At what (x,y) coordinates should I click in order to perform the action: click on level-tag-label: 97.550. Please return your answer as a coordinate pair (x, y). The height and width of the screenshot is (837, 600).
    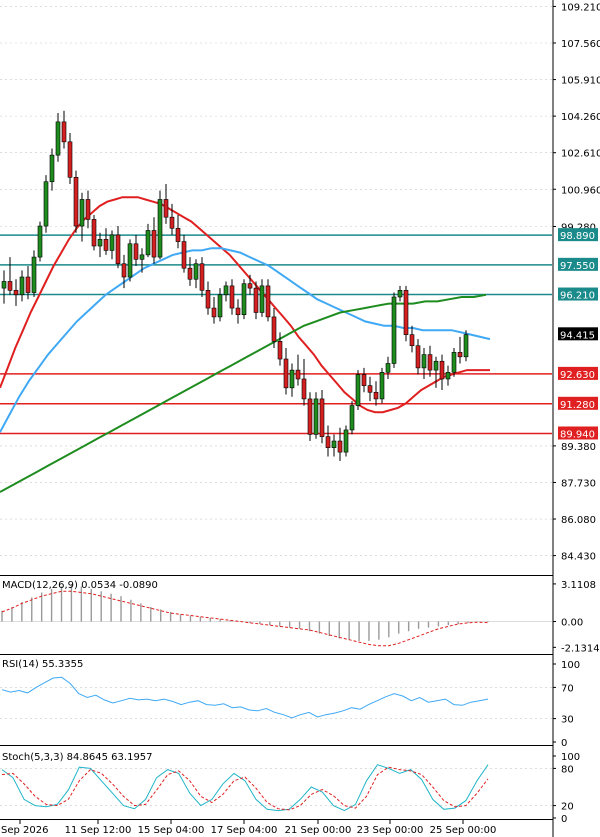
    Looking at the image, I should click on (577, 266).